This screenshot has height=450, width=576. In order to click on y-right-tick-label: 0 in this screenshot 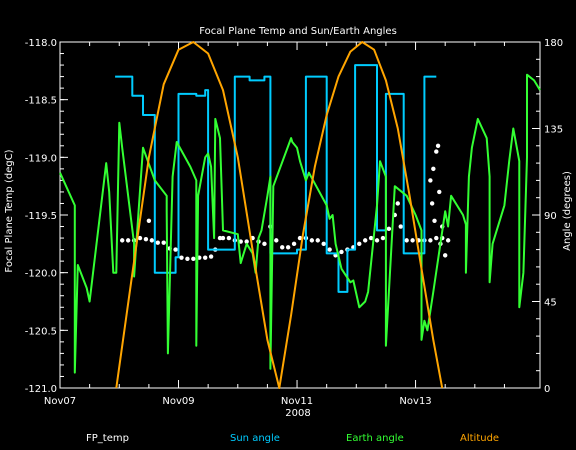, I will do `click(547, 389)`.